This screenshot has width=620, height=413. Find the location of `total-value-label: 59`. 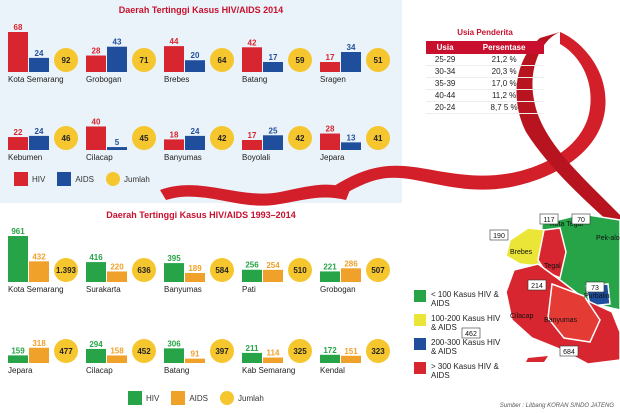

total-value-label: 59 is located at coordinates (300, 60).